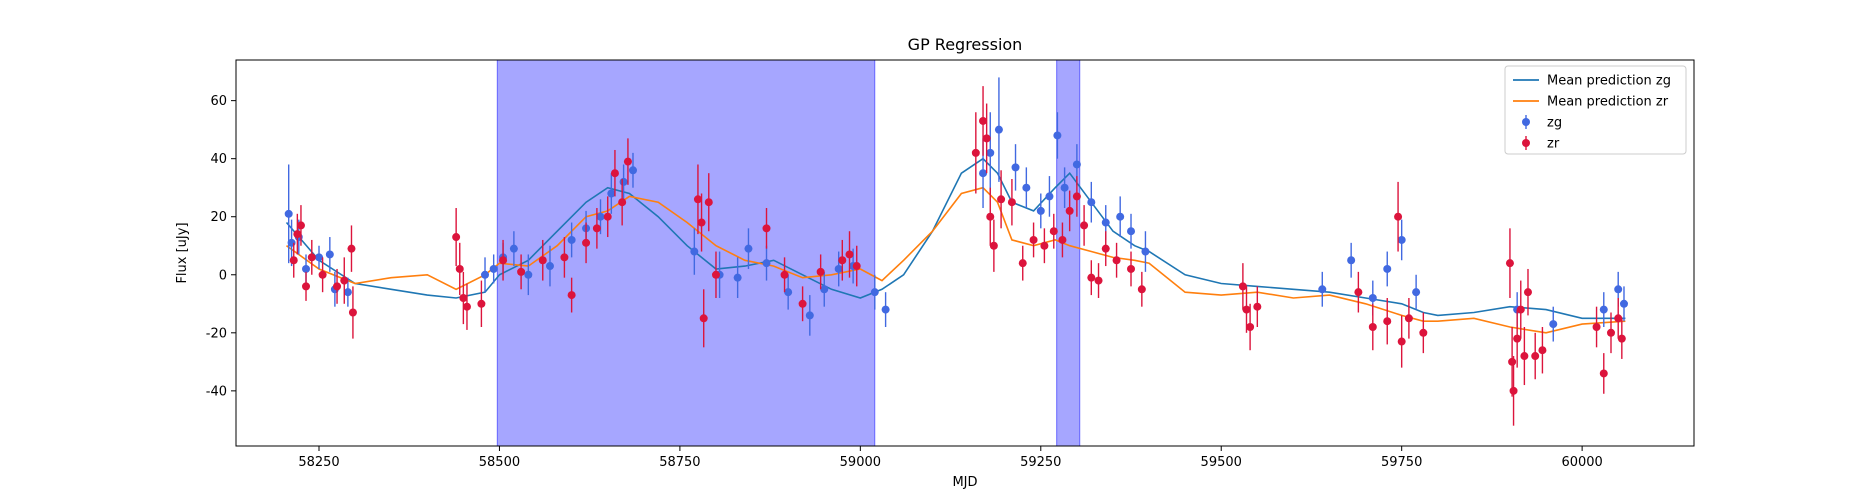  What do you see at coordinates (216, 391) in the screenshot?
I see `y-tick-label: -40` at bounding box center [216, 391].